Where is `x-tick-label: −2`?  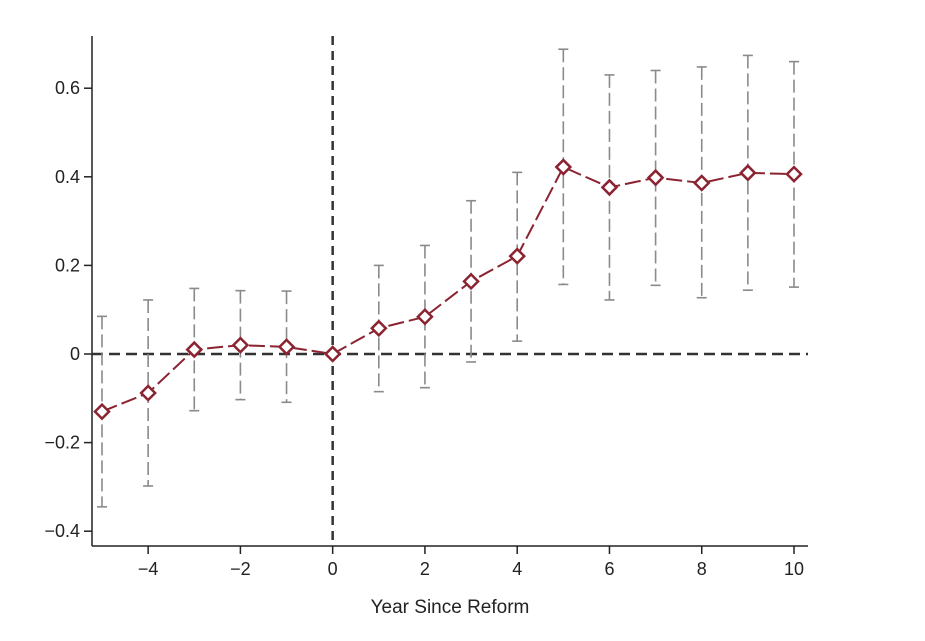
x-tick-label: −2 is located at coordinates (240, 569).